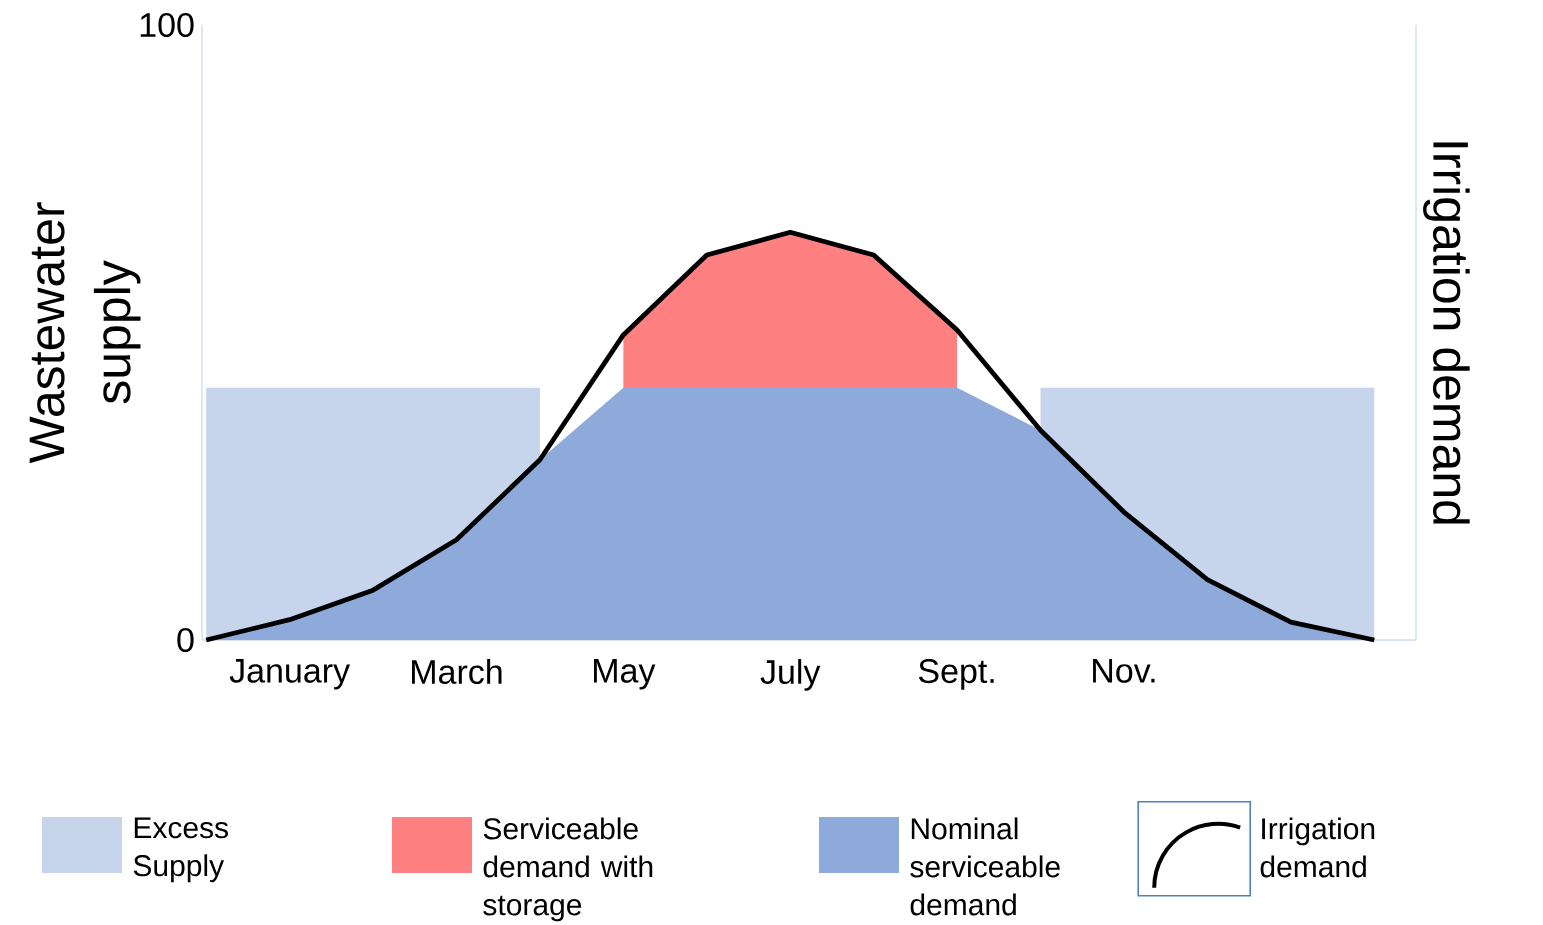 The height and width of the screenshot is (925, 1543). I want to click on y-tick-label: 0, so click(185, 640).